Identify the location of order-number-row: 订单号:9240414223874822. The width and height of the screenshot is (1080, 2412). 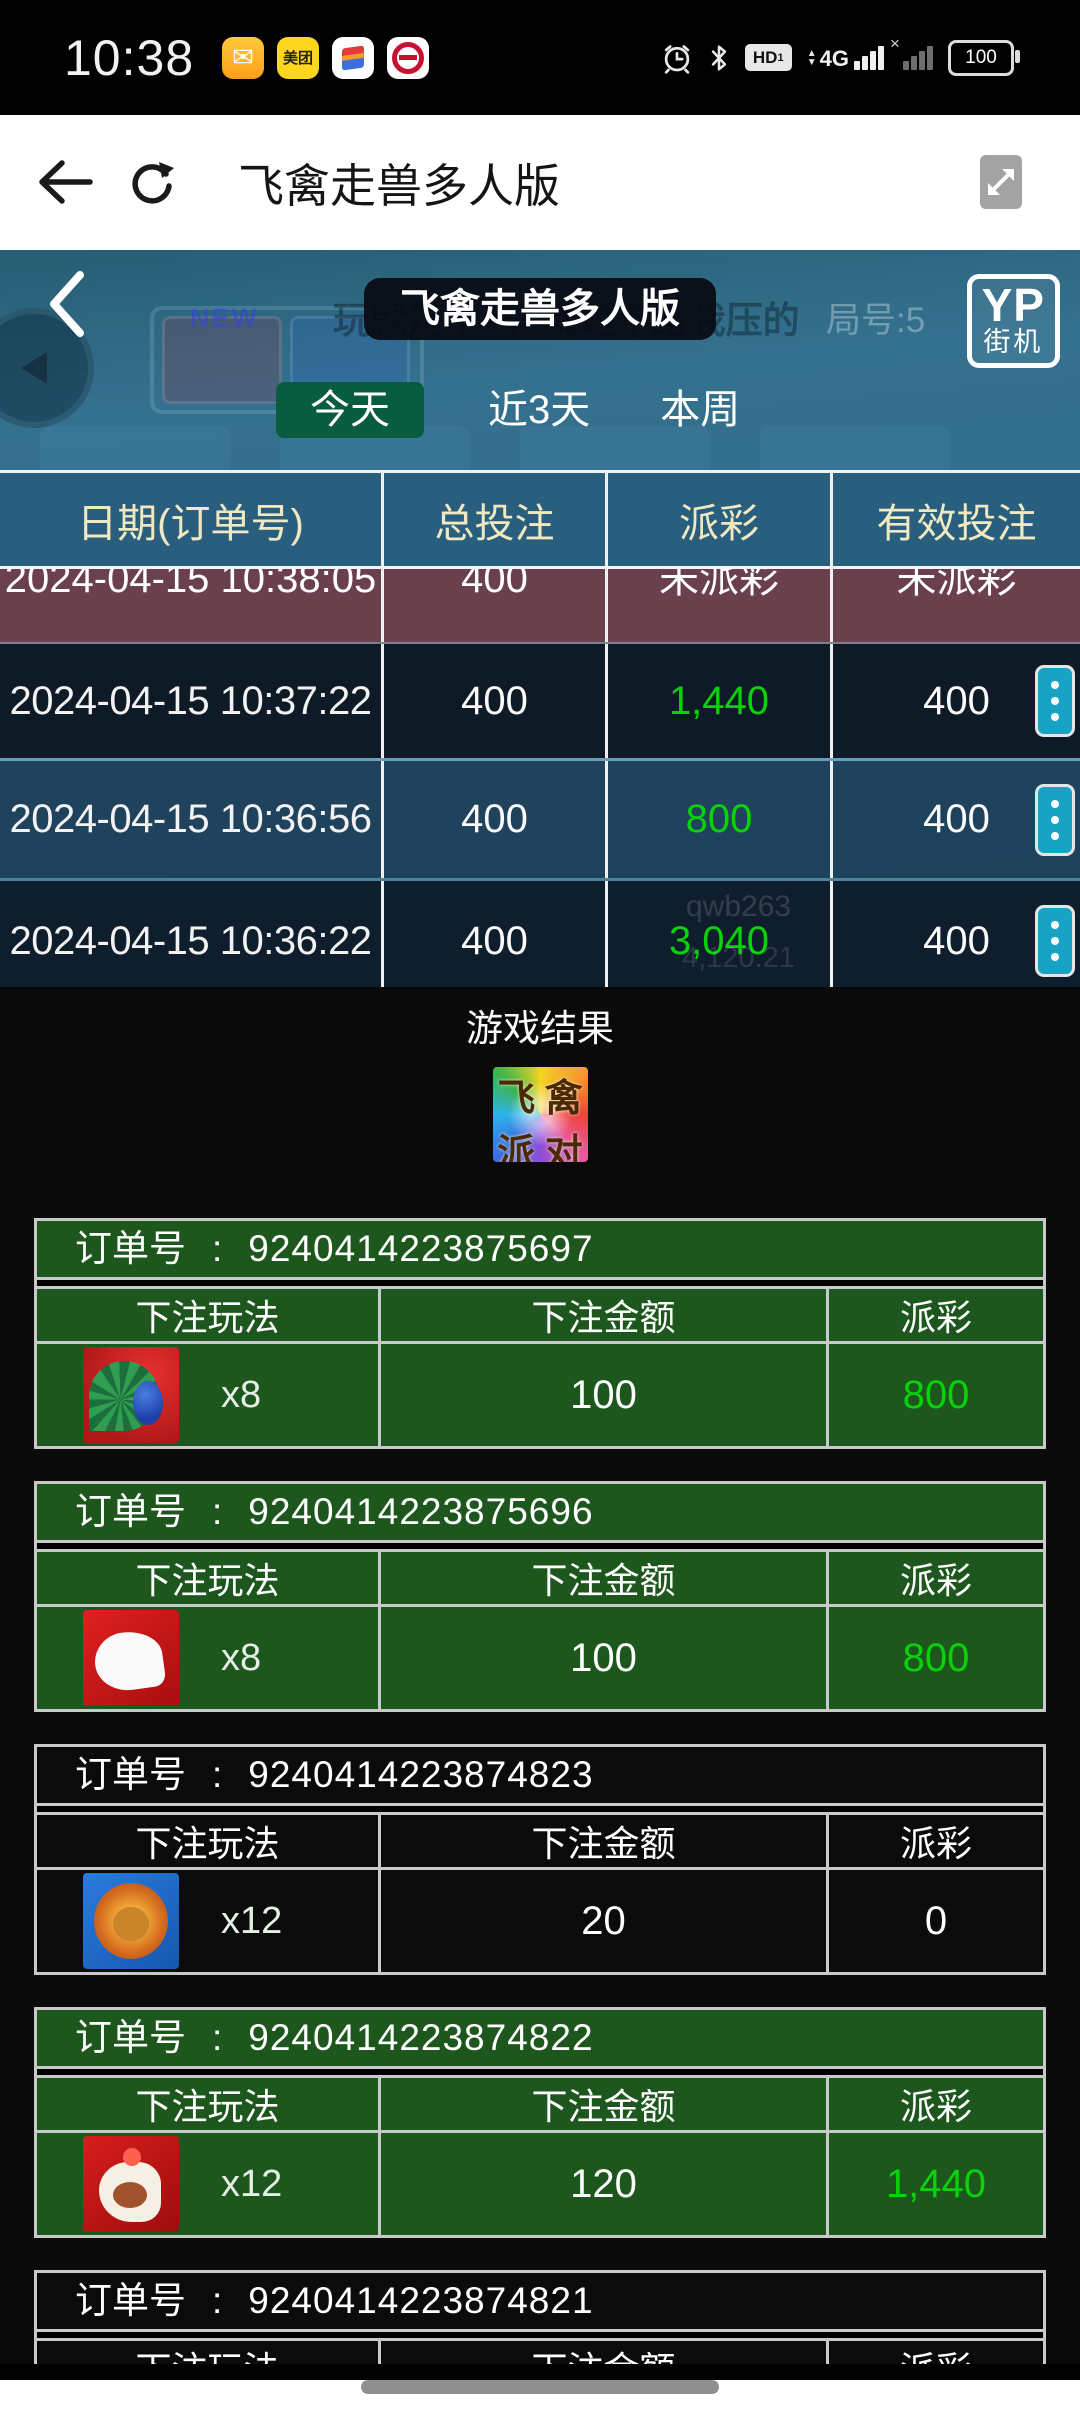
(540, 2039).